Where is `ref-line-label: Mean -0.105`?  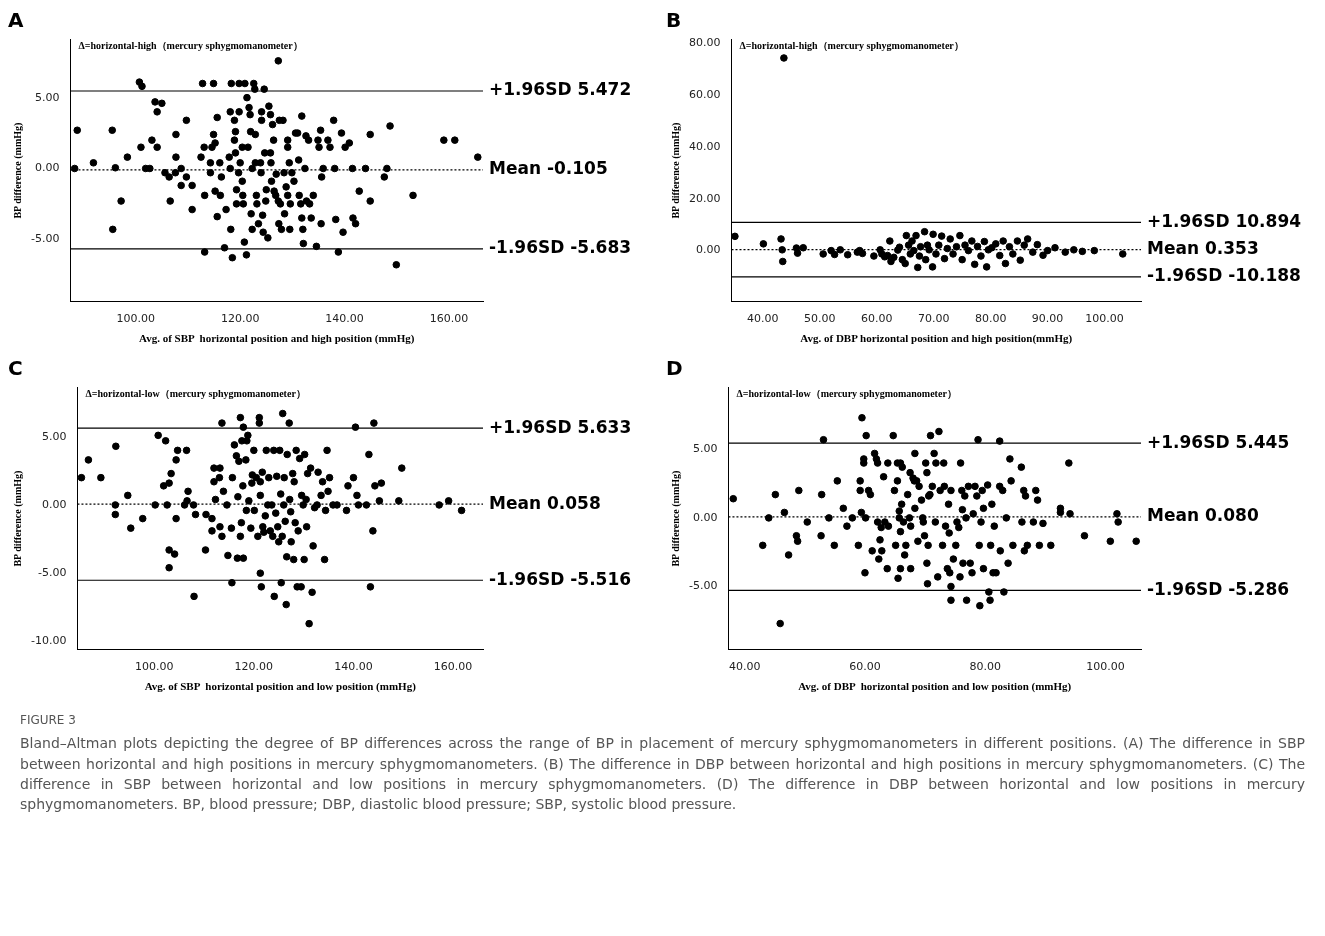 ref-line-label: Mean -0.105 is located at coordinates (548, 168).